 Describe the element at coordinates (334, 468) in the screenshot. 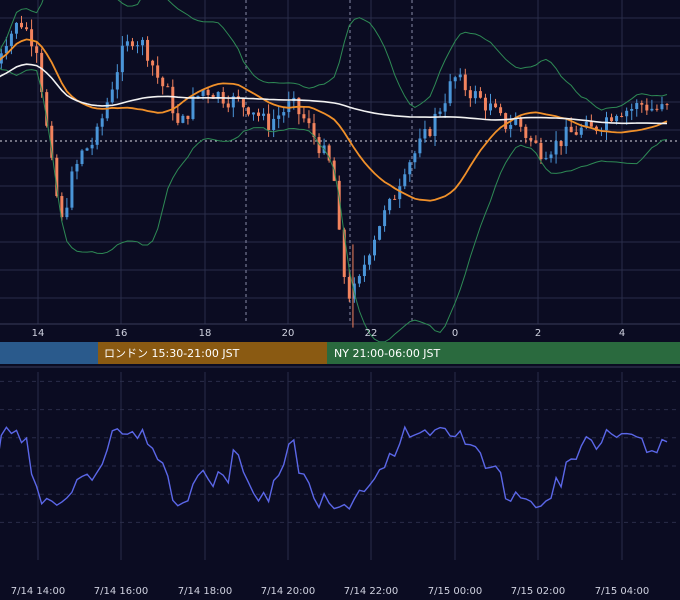

I see `oscillator-line` at that location.